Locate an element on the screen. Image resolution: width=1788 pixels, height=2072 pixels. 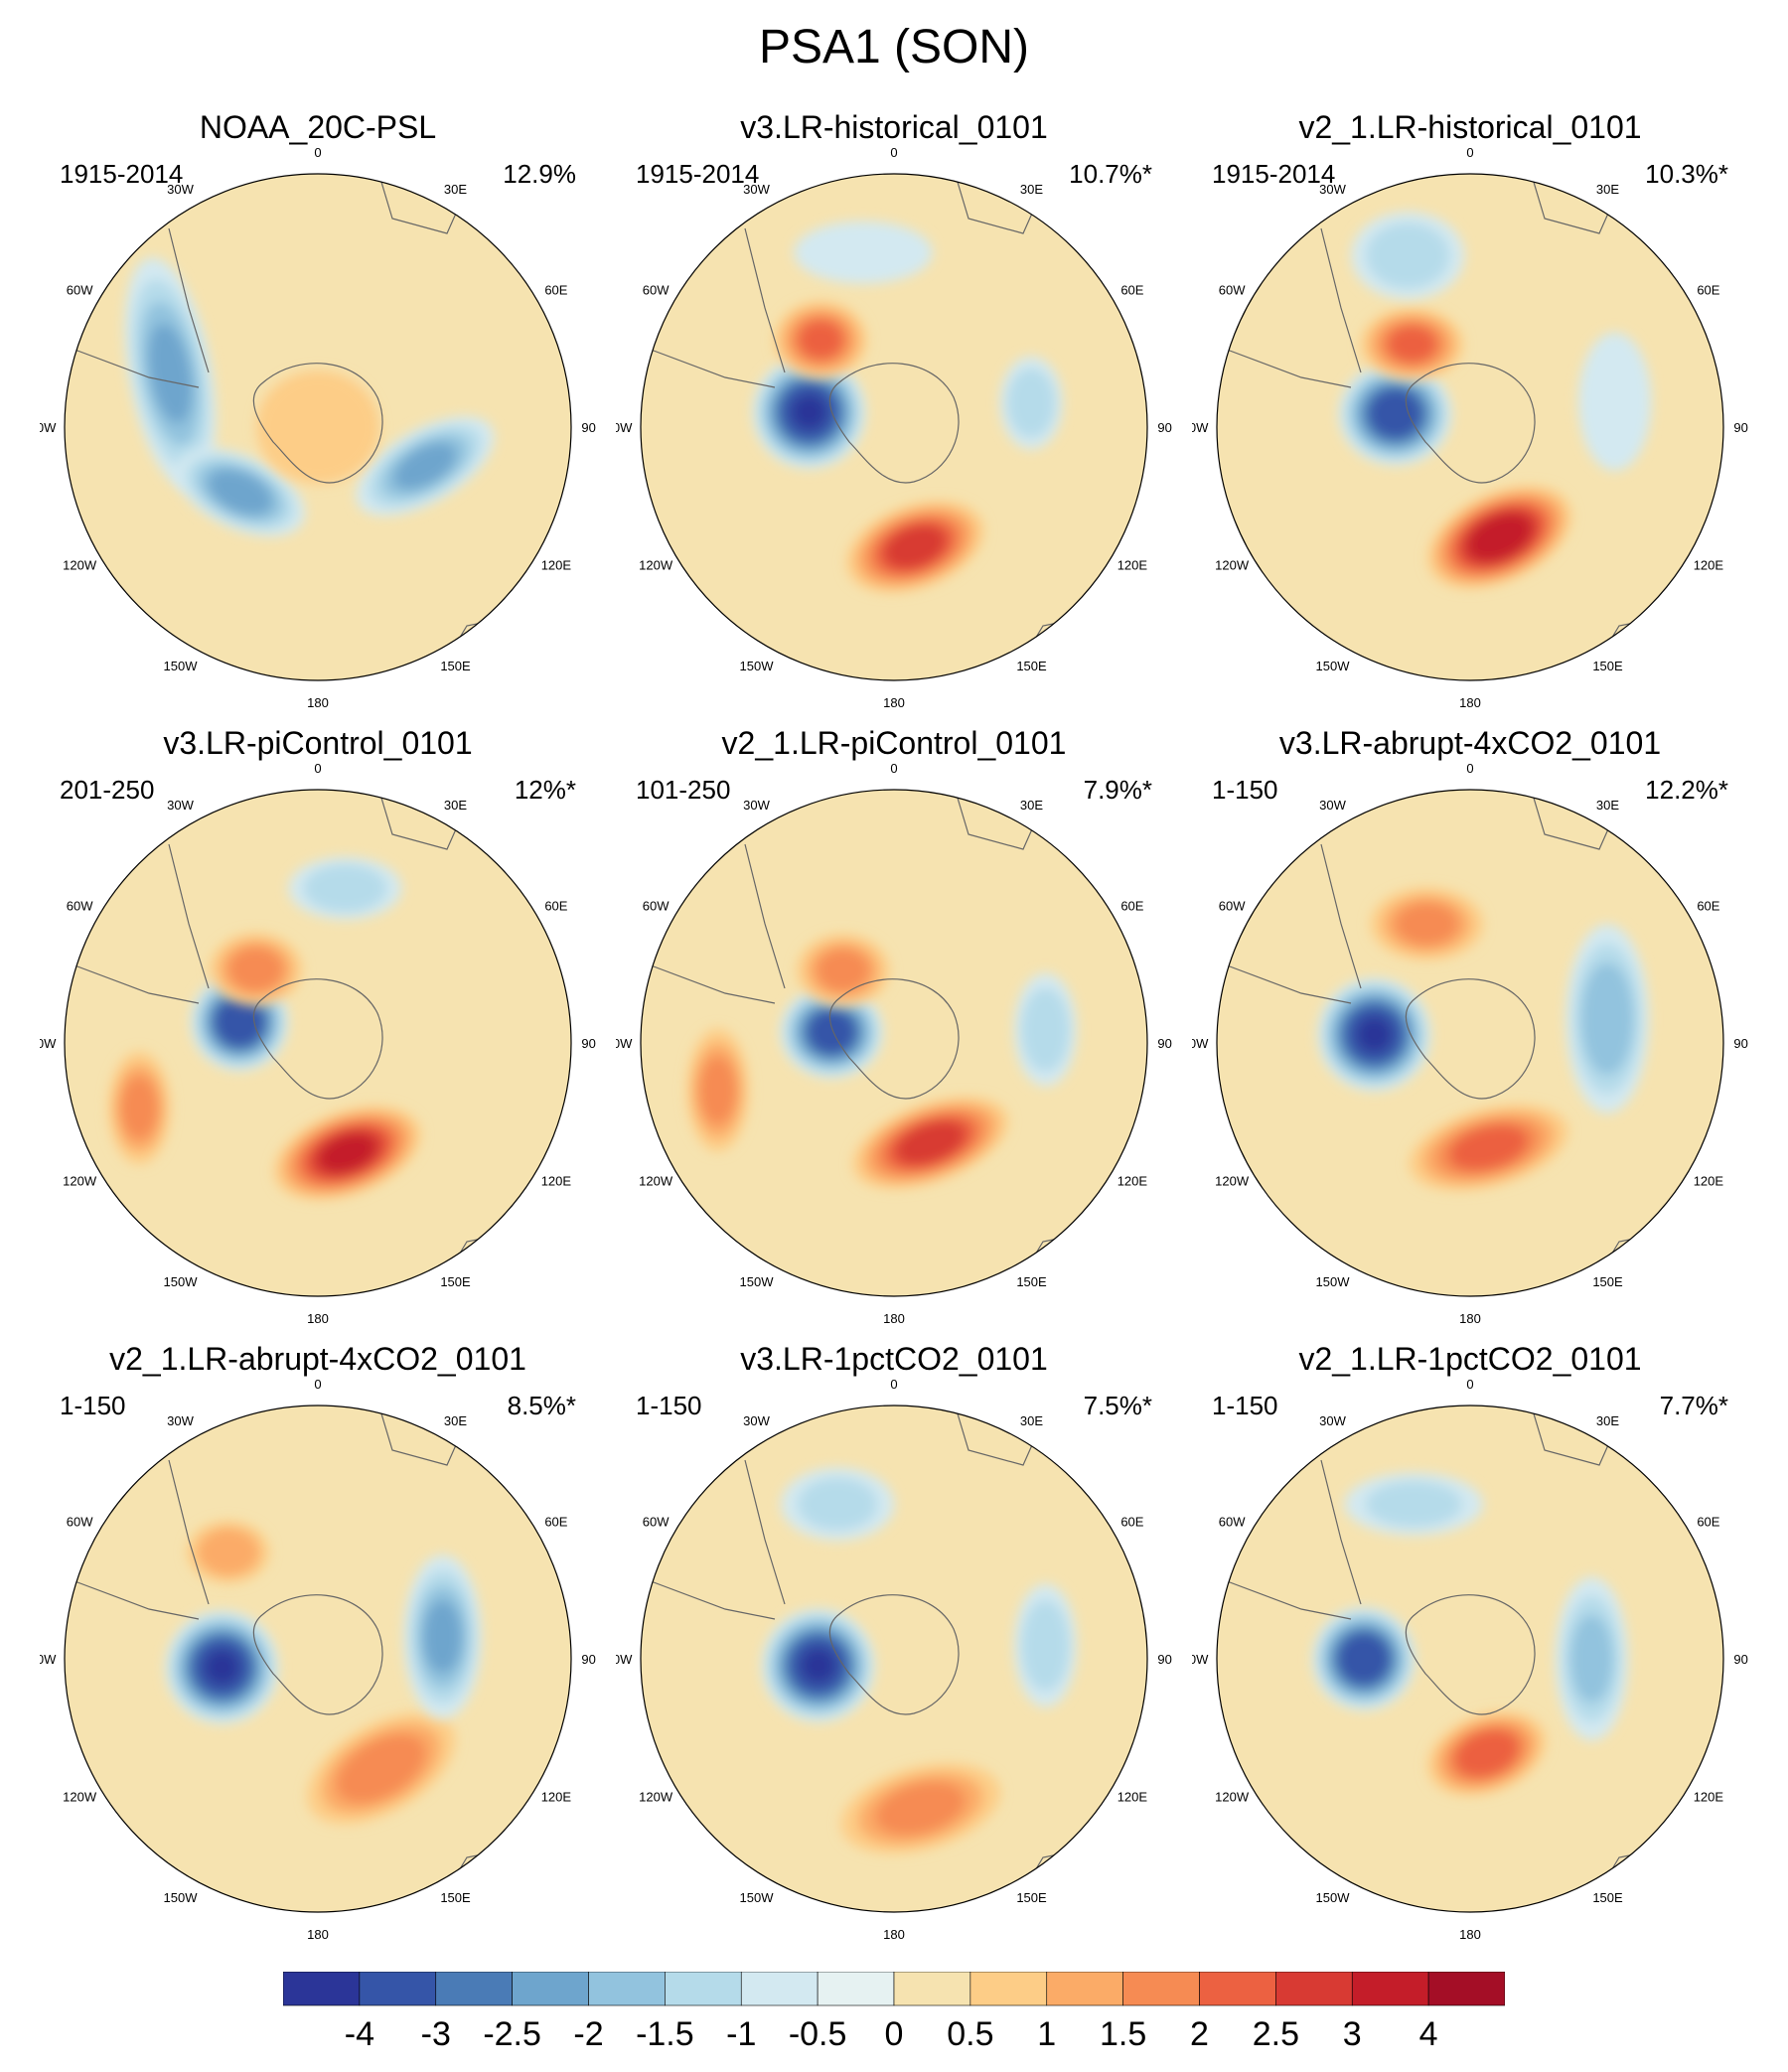
colorbar-tick-label: -0.5 is located at coordinates (818, 2034).